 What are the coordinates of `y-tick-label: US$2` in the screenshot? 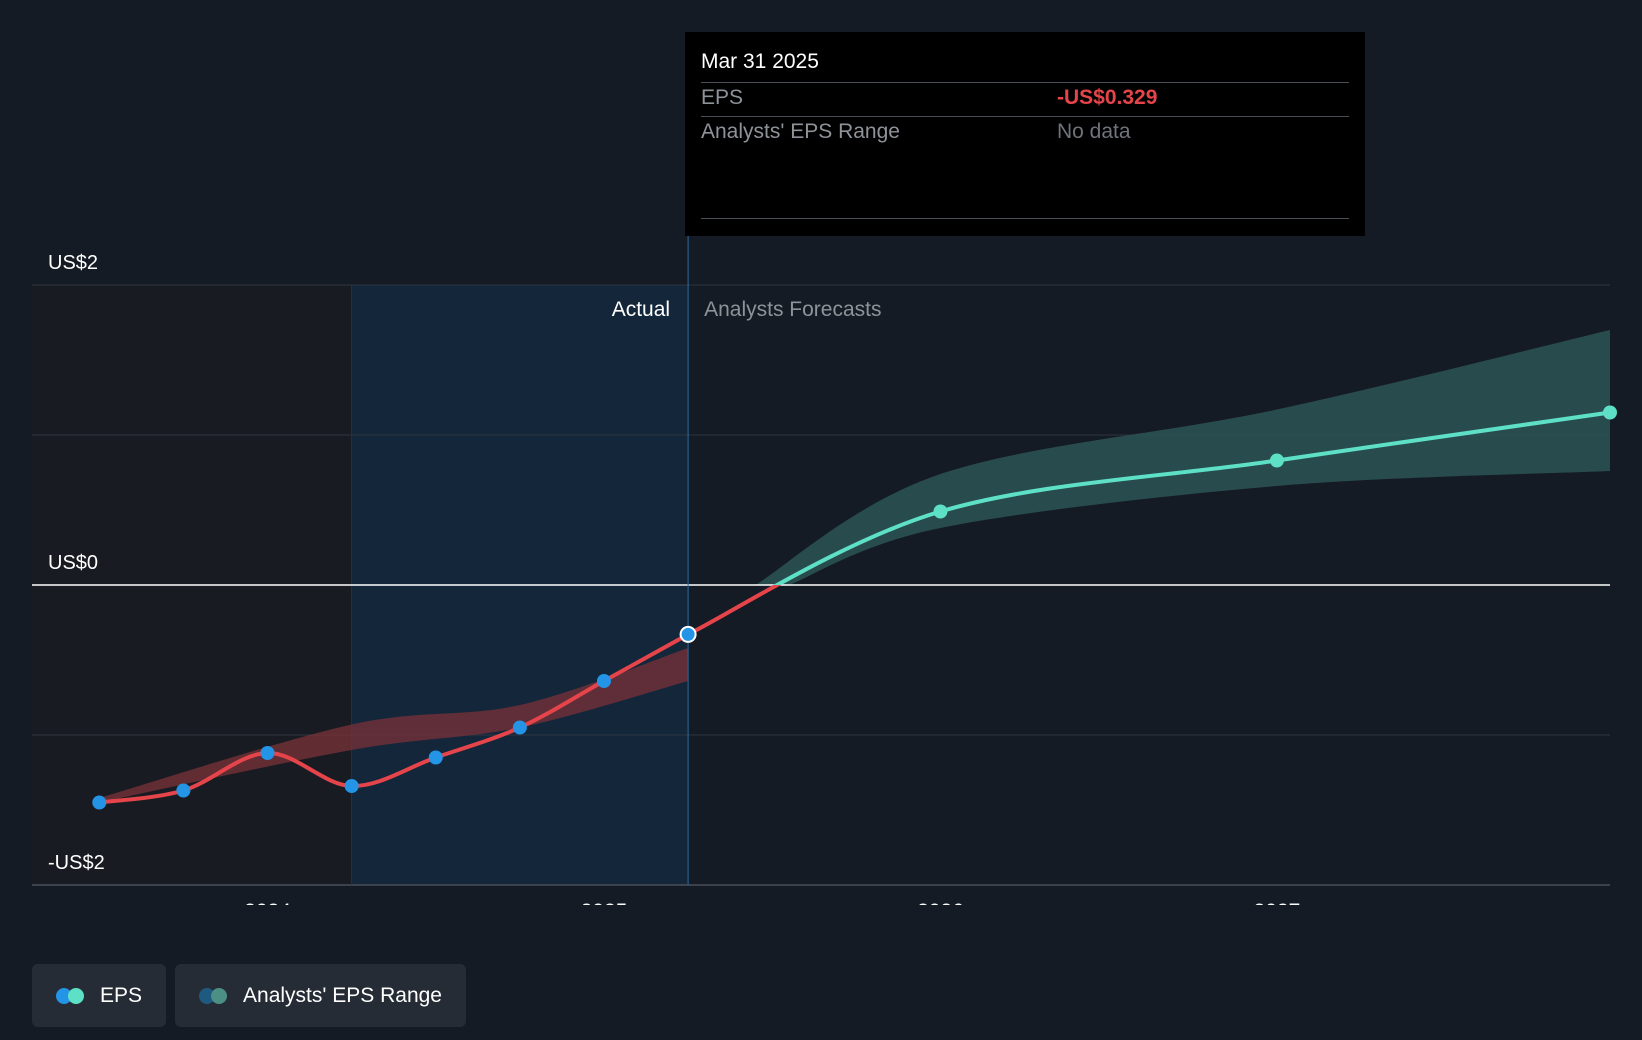 It's located at (73, 263).